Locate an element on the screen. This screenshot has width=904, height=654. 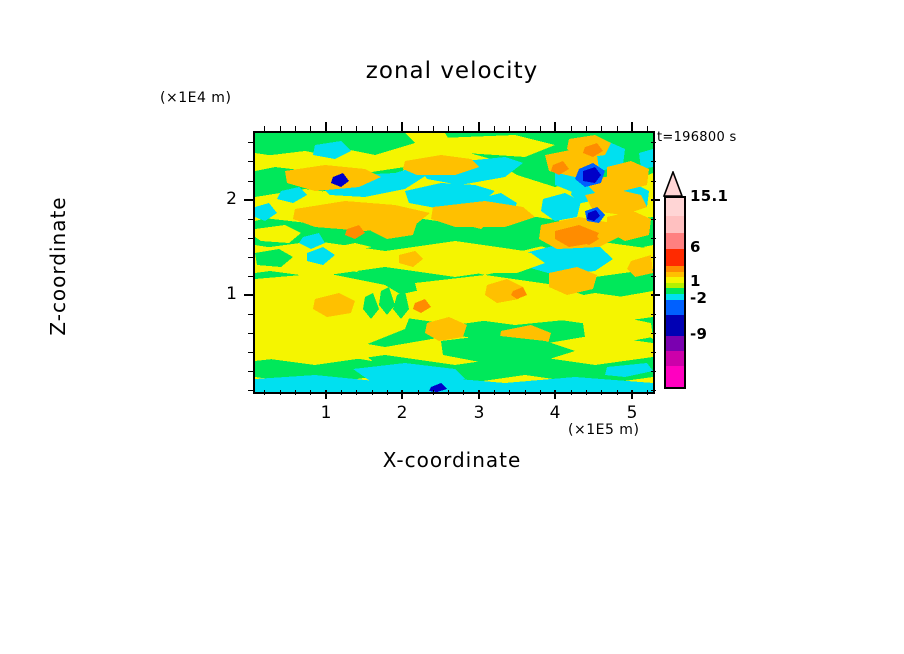
colorbar is located at coordinates (675, 292).